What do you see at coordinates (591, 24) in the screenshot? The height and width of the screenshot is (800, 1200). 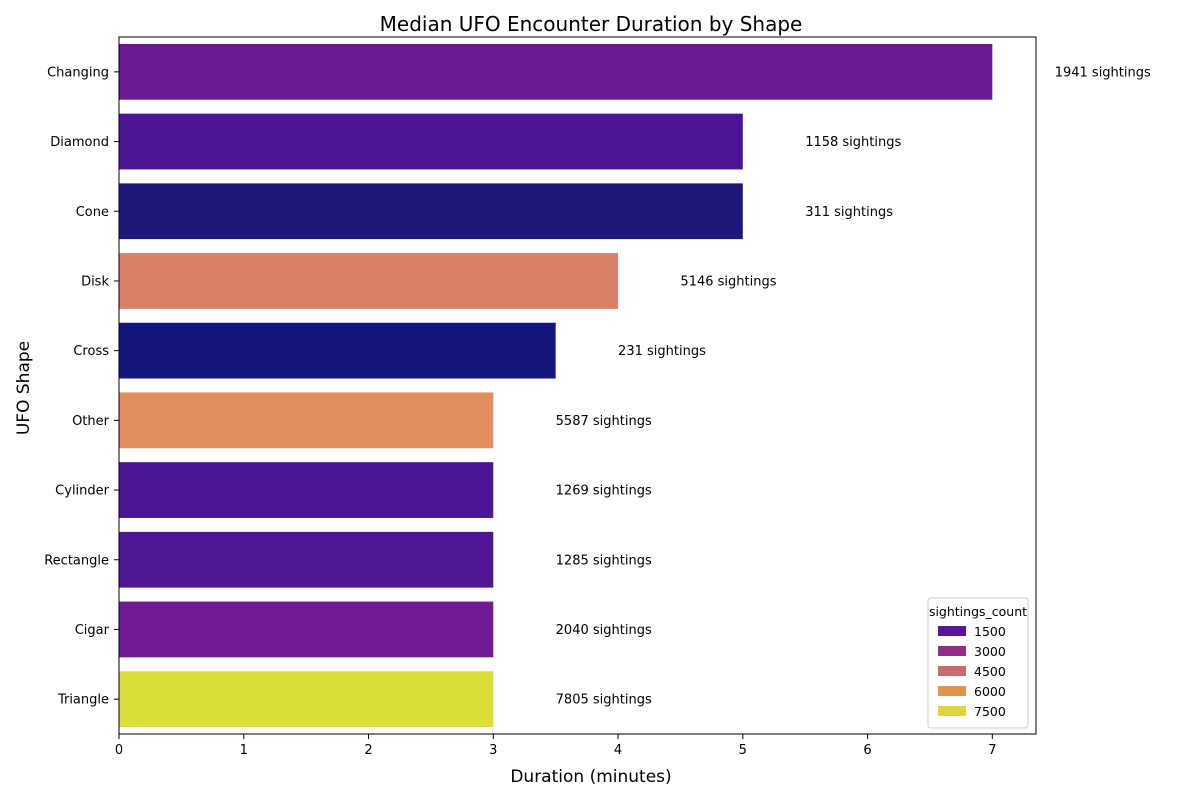 I see `chart-title: Median UFO Encounter Duration by Shape` at bounding box center [591, 24].